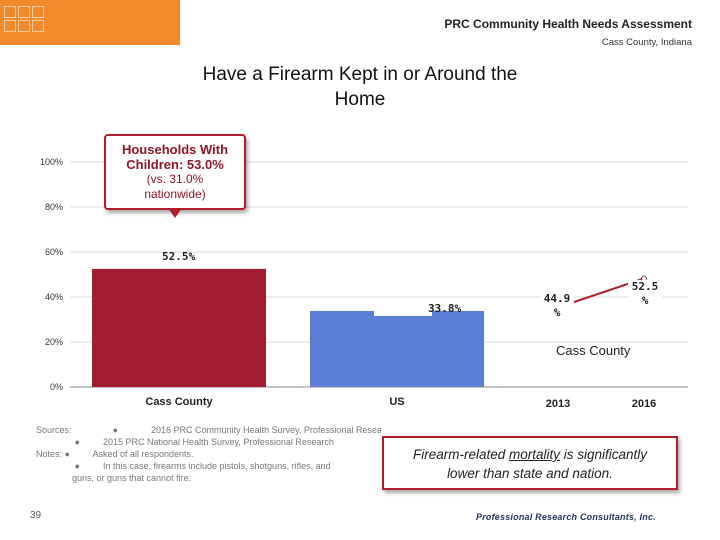 Image resolution: width=720 pixels, height=540 pixels. Describe the element at coordinates (175, 149) in the screenshot. I see `callout-line-1: Households With` at that location.